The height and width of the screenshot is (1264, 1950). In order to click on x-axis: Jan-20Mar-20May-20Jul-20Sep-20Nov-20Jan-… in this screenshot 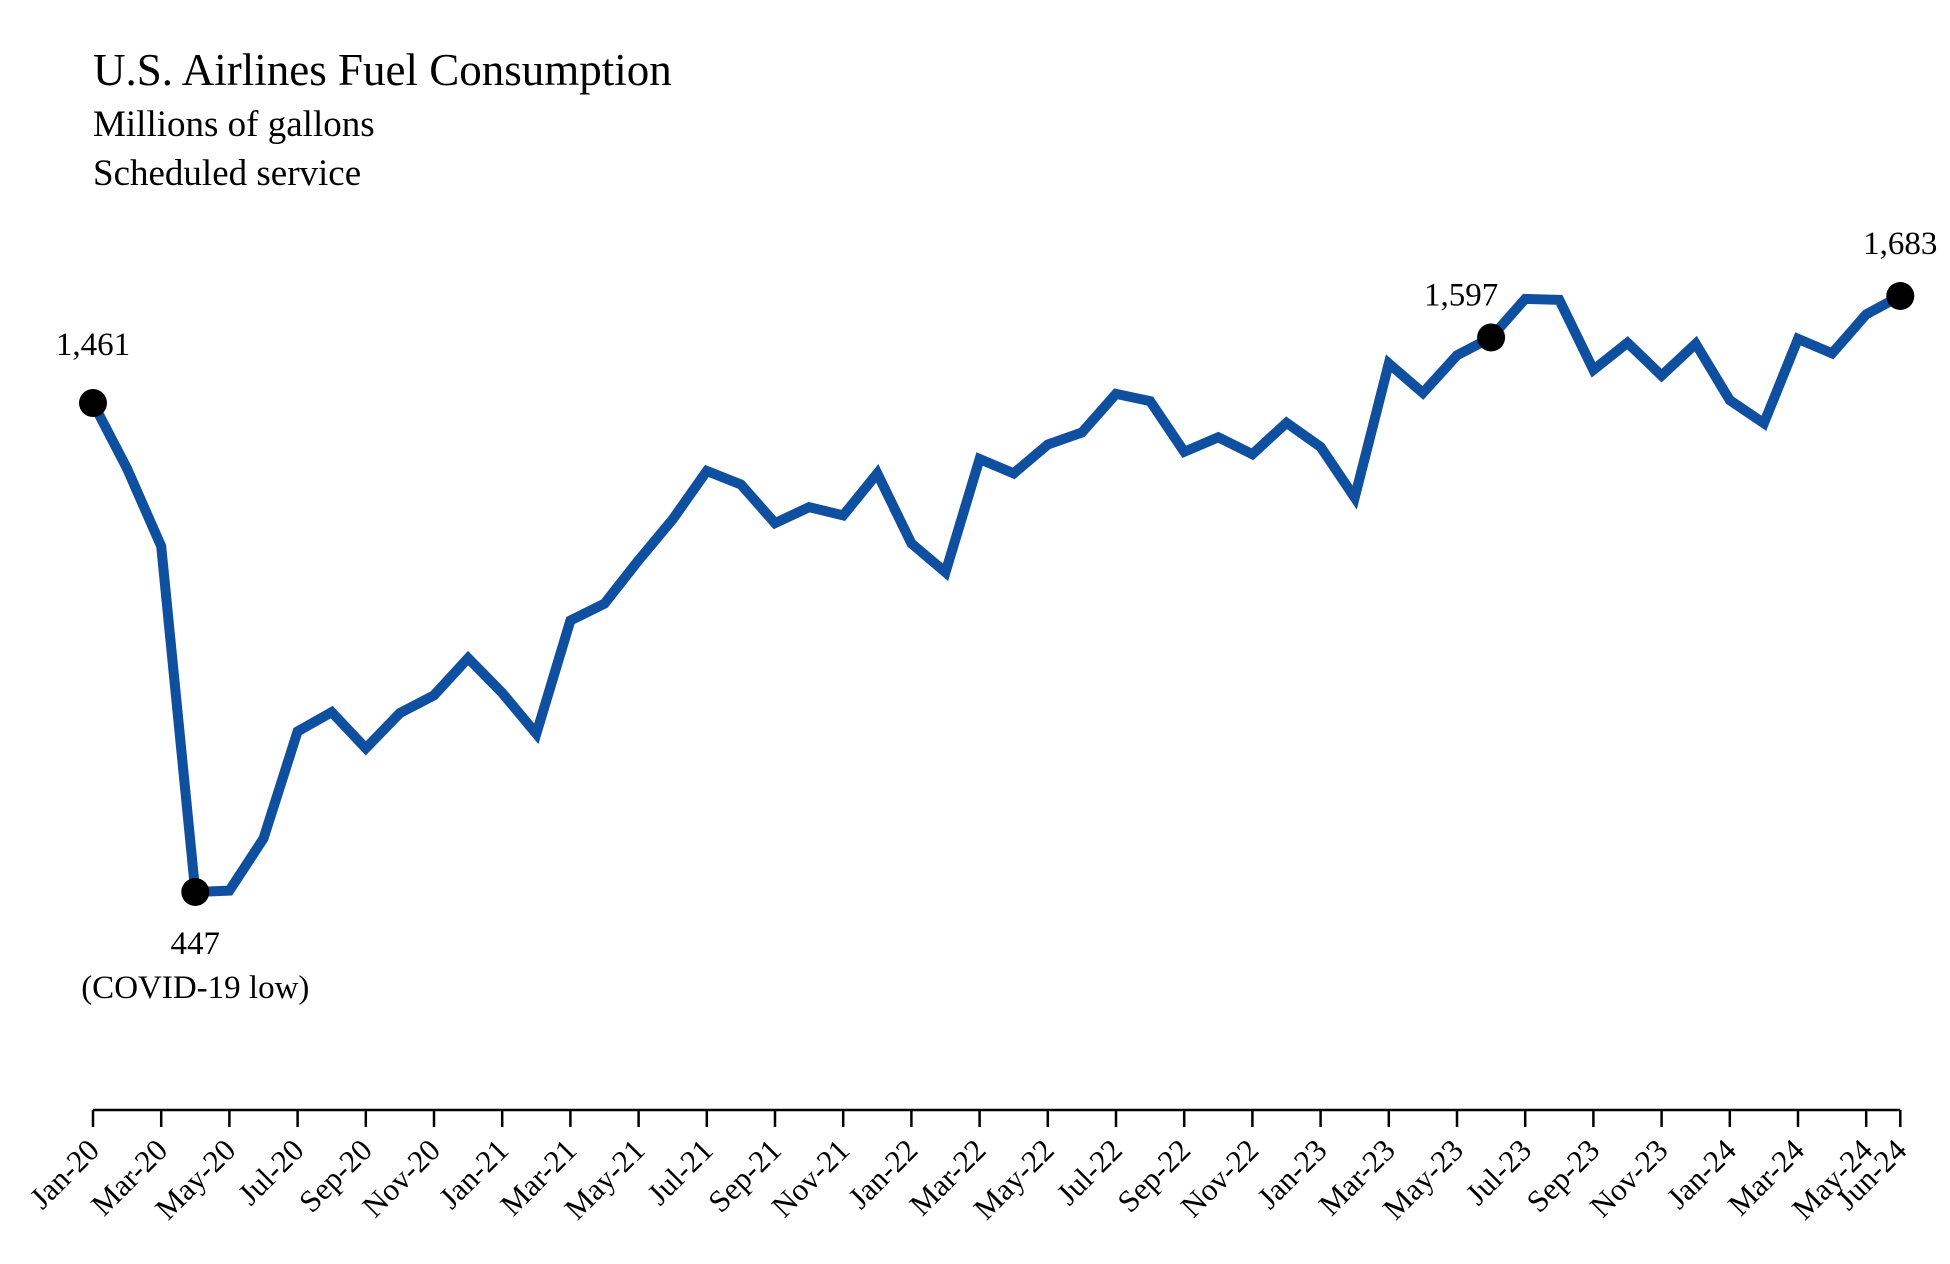, I will do `click(968, 1167)`.